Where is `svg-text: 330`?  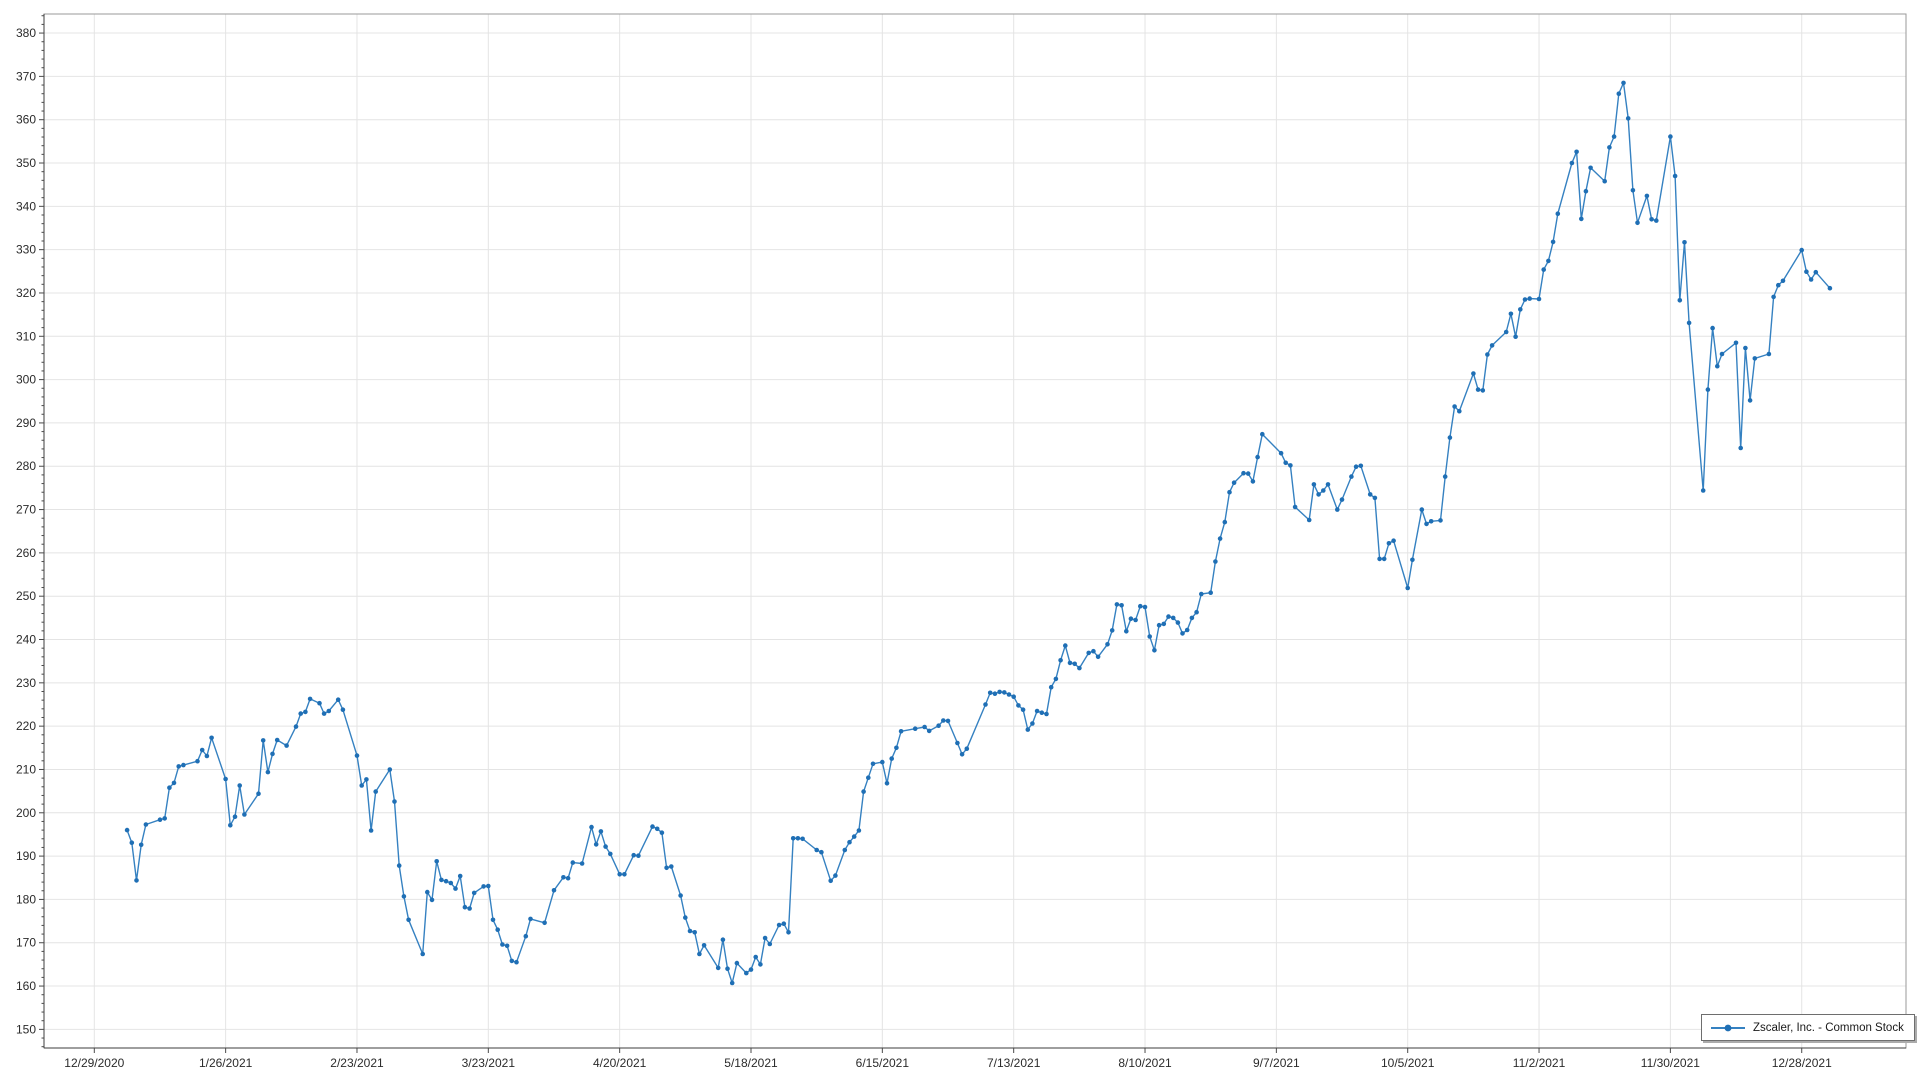 svg-text: 330 is located at coordinates (26, 250).